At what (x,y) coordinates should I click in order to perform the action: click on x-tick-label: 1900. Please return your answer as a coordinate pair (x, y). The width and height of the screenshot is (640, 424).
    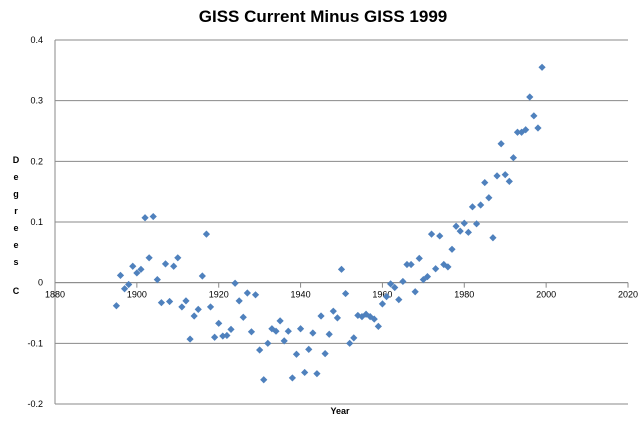
    Looking at the image, I should click on (137, 295).